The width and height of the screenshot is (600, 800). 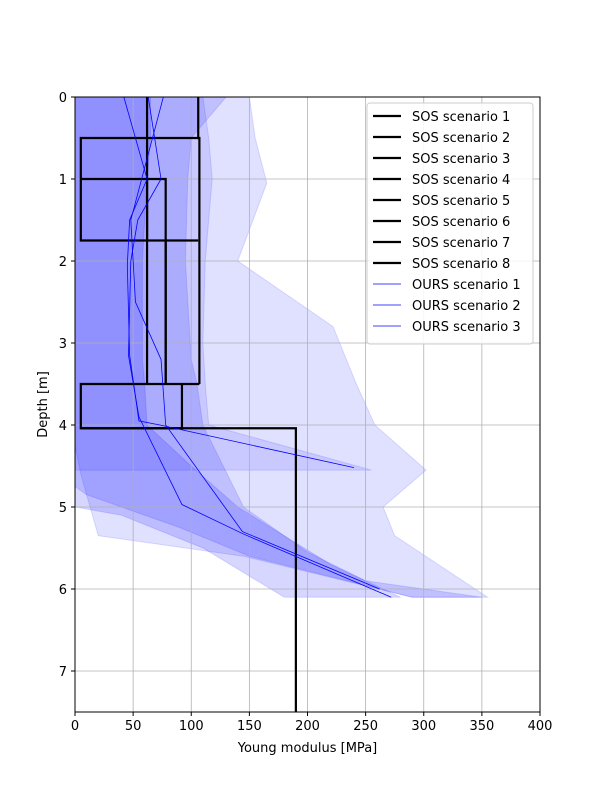 What do you see at coordinates (43, 404) in the screenshot?
I see `y-axis-label: Depth [m]` at bounding box center [43, 404].